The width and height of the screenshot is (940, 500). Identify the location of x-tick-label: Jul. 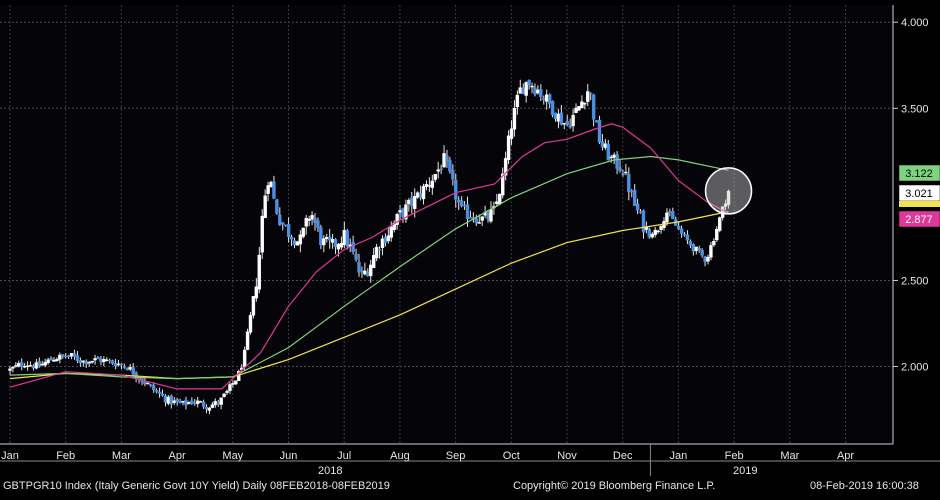
(344, 456).